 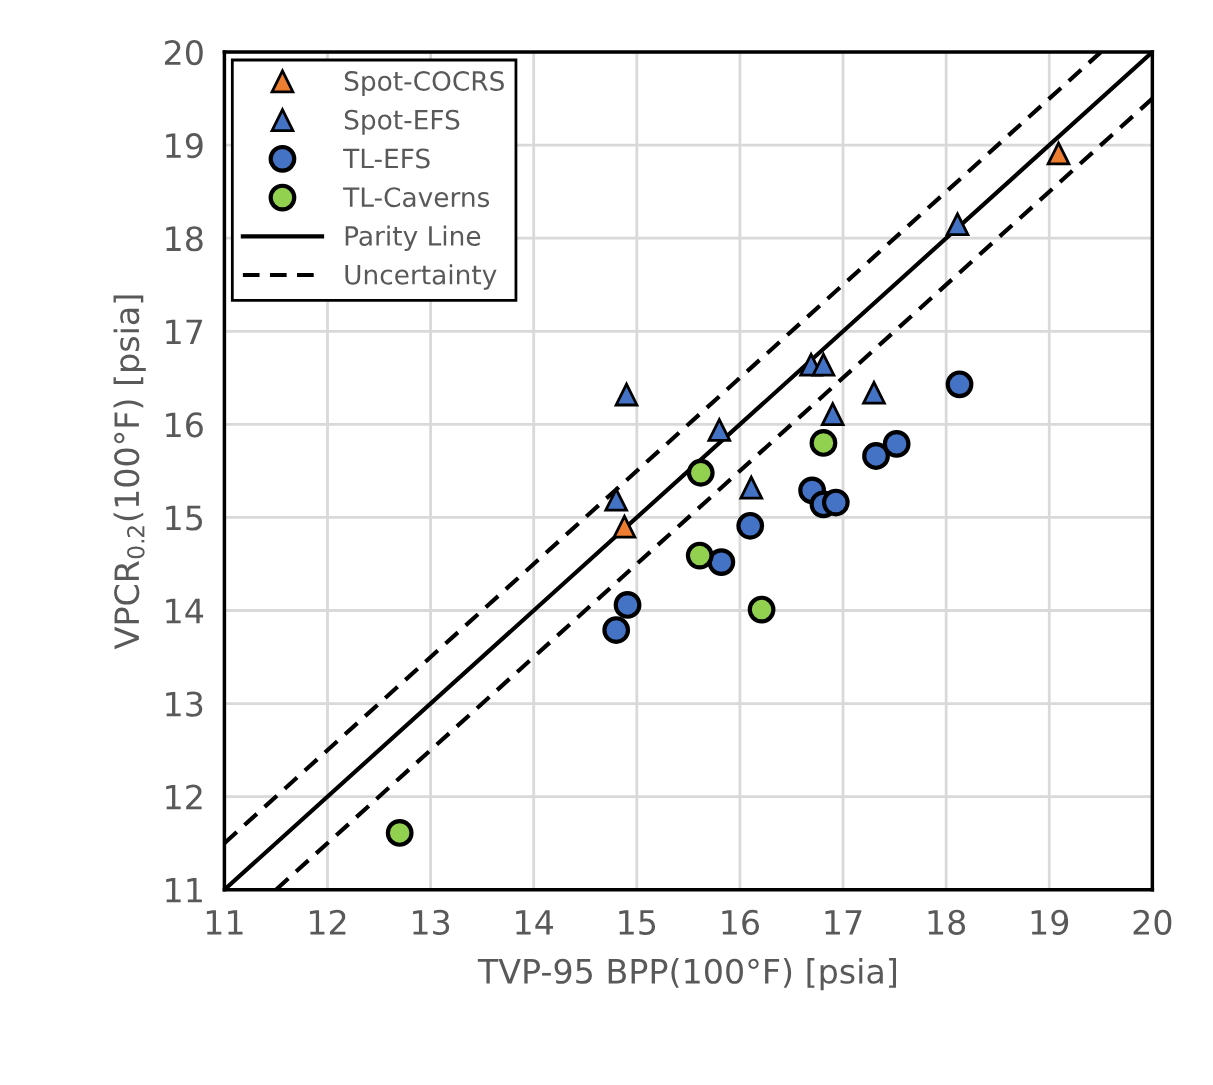 I want to click on legend-label: Spot-COCRS, so click(x=424, y=84).